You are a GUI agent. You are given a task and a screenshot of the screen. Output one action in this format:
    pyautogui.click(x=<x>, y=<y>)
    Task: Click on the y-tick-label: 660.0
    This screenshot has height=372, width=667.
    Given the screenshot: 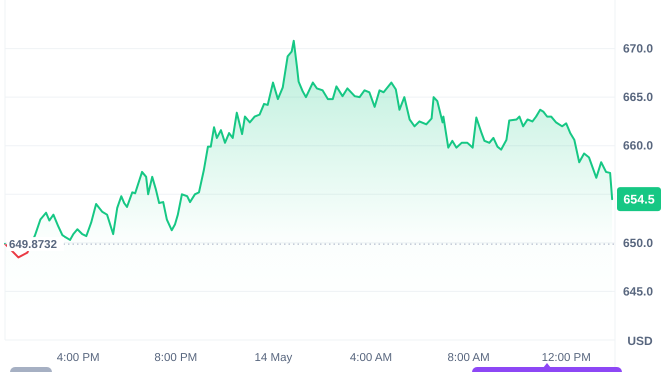 What is the action you would take?
    pyautogui.click(x=638, y=145)
    